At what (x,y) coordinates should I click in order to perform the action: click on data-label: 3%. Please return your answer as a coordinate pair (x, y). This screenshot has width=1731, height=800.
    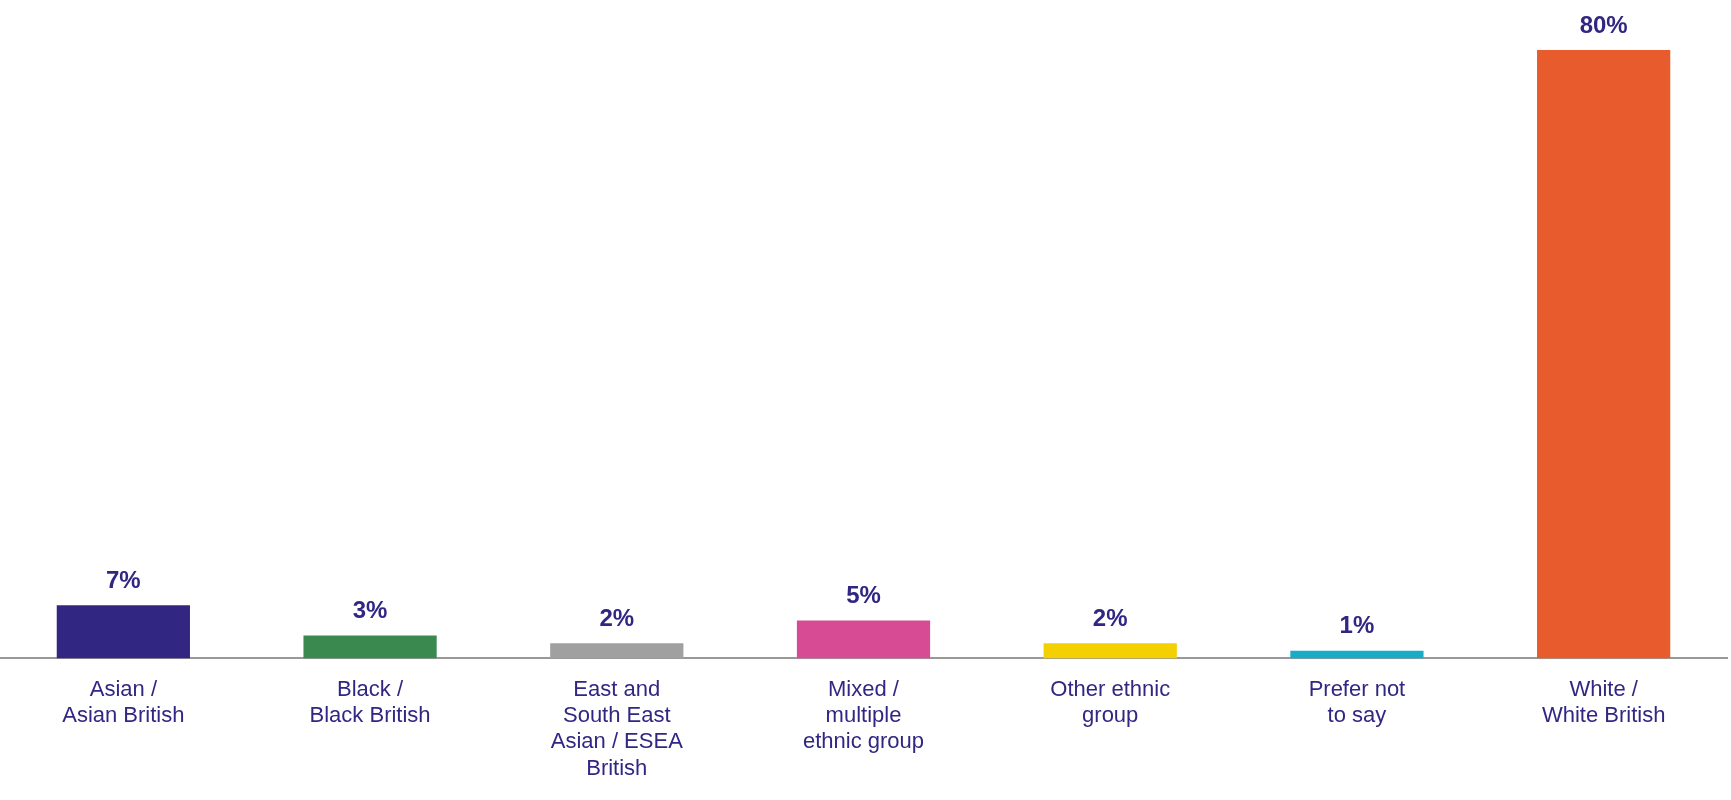
    Looking at the image, I should click on (370, 610).